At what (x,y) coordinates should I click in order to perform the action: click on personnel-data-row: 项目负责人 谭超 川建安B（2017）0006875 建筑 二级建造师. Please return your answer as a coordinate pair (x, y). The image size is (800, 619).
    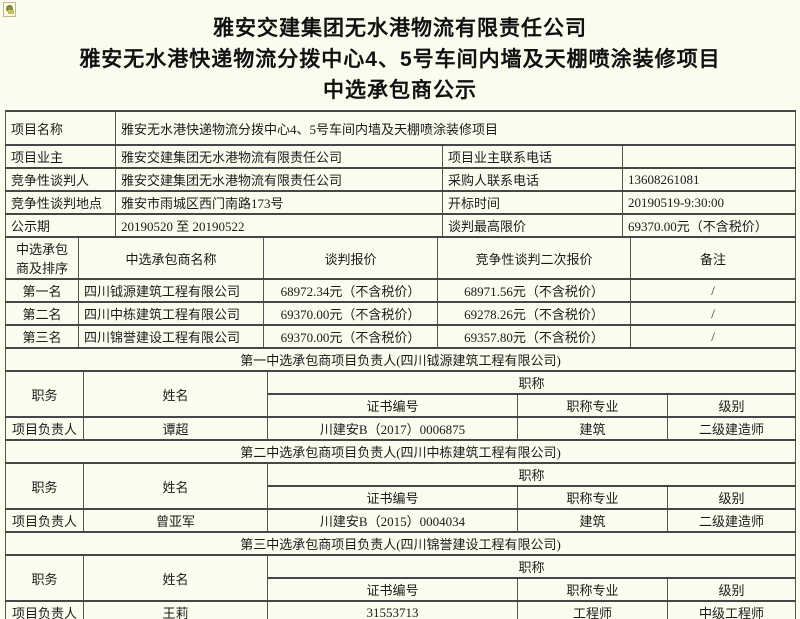
    Looking at the image, I should click on (401, 428).